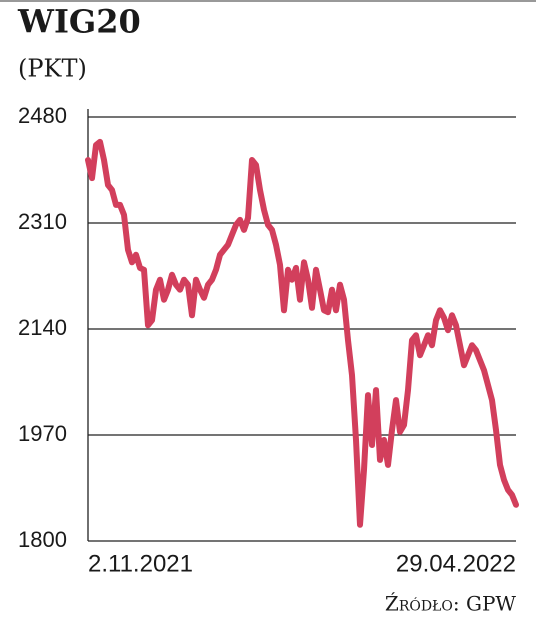 The height and width of the screenshot is (620, 536). Describe the element at coordinates (451, 604) in the screenshot. I see `source: Źródło: GPW` at that location.